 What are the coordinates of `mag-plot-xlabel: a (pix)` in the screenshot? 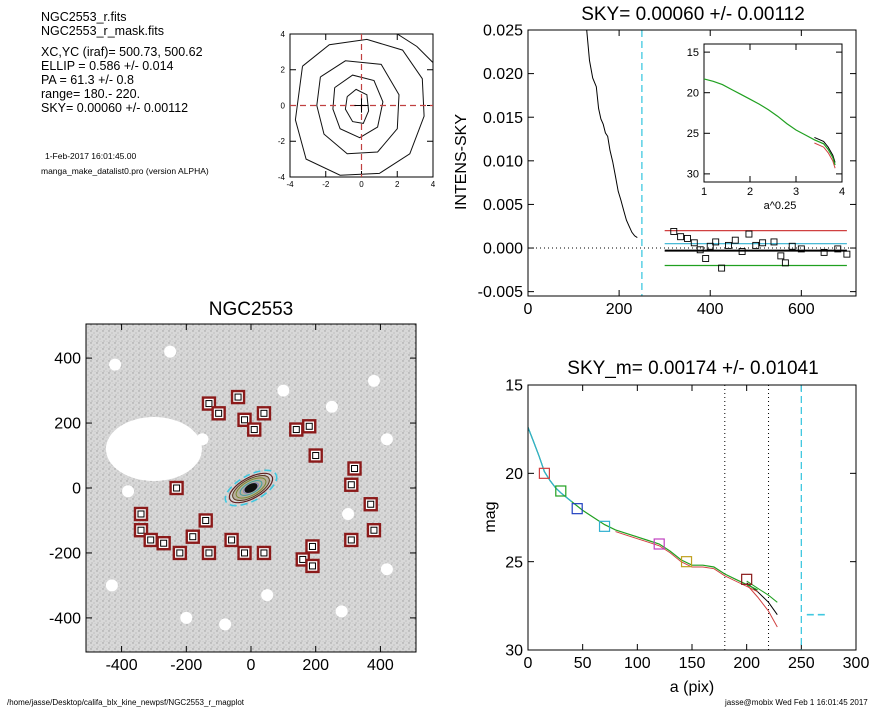 It's located at (692, 687).